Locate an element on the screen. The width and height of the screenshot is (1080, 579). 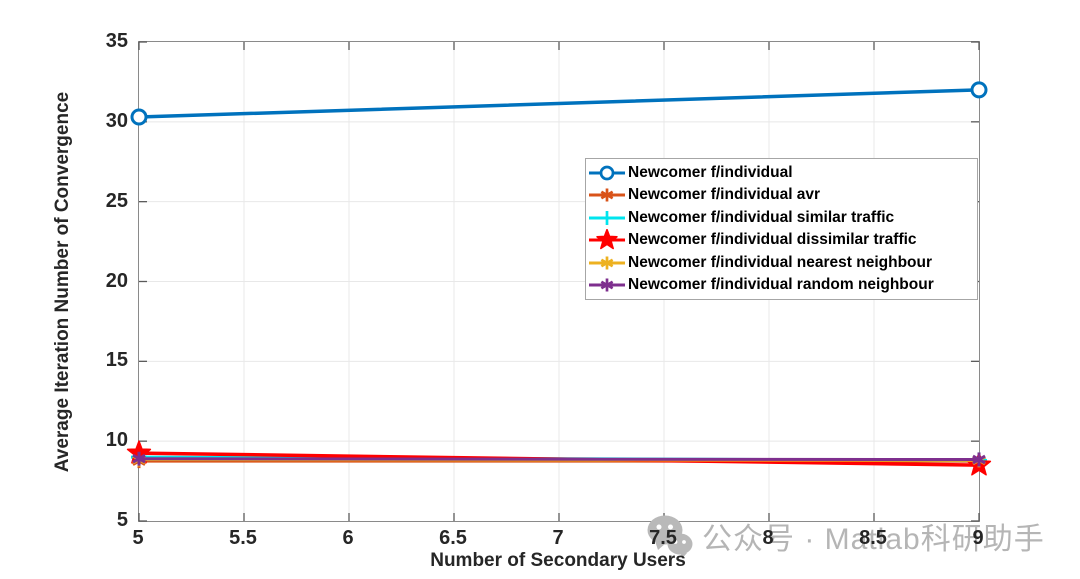
x-tick-label: 9 is located at coordinates (978, 538).